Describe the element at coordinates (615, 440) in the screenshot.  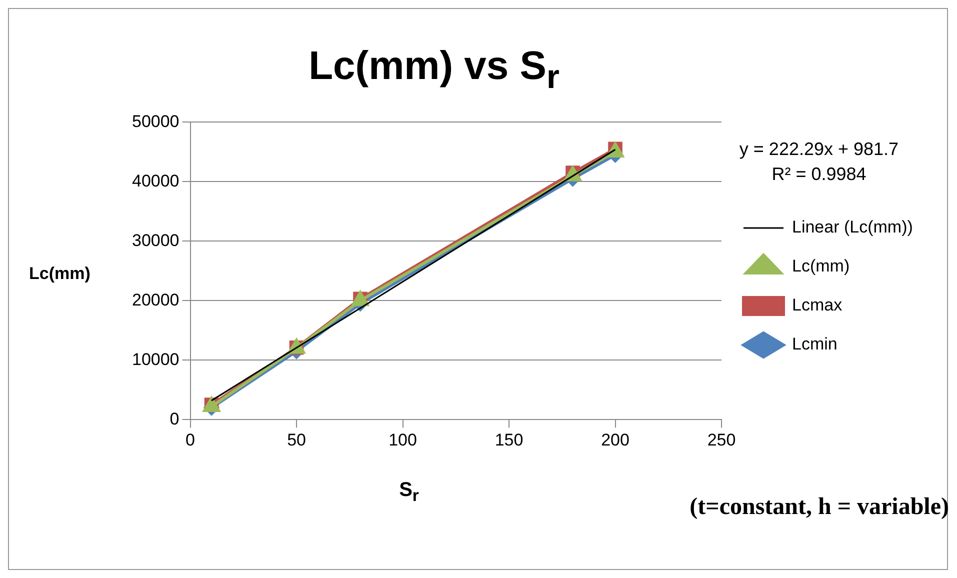
I see `x-tick-label: 200` at that location.